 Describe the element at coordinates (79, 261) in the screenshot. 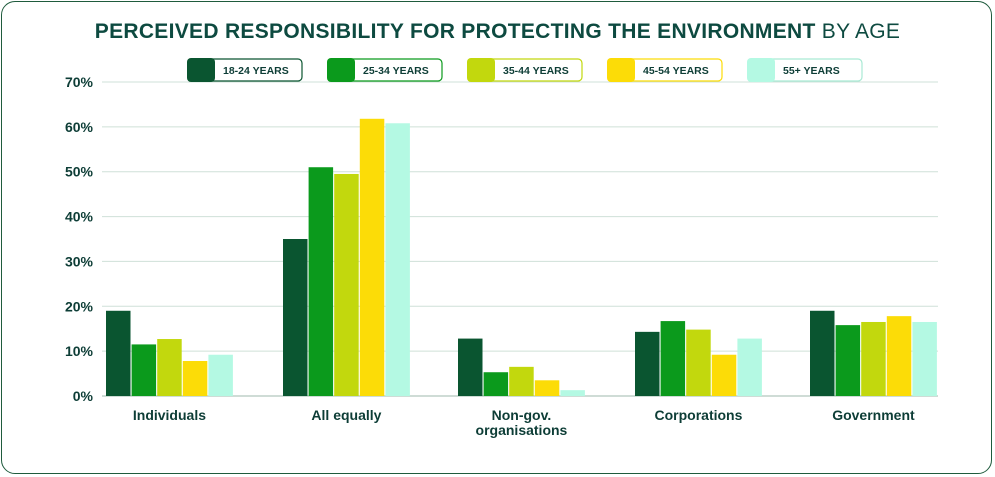

I see `y-tick-label: 30%` at that location.